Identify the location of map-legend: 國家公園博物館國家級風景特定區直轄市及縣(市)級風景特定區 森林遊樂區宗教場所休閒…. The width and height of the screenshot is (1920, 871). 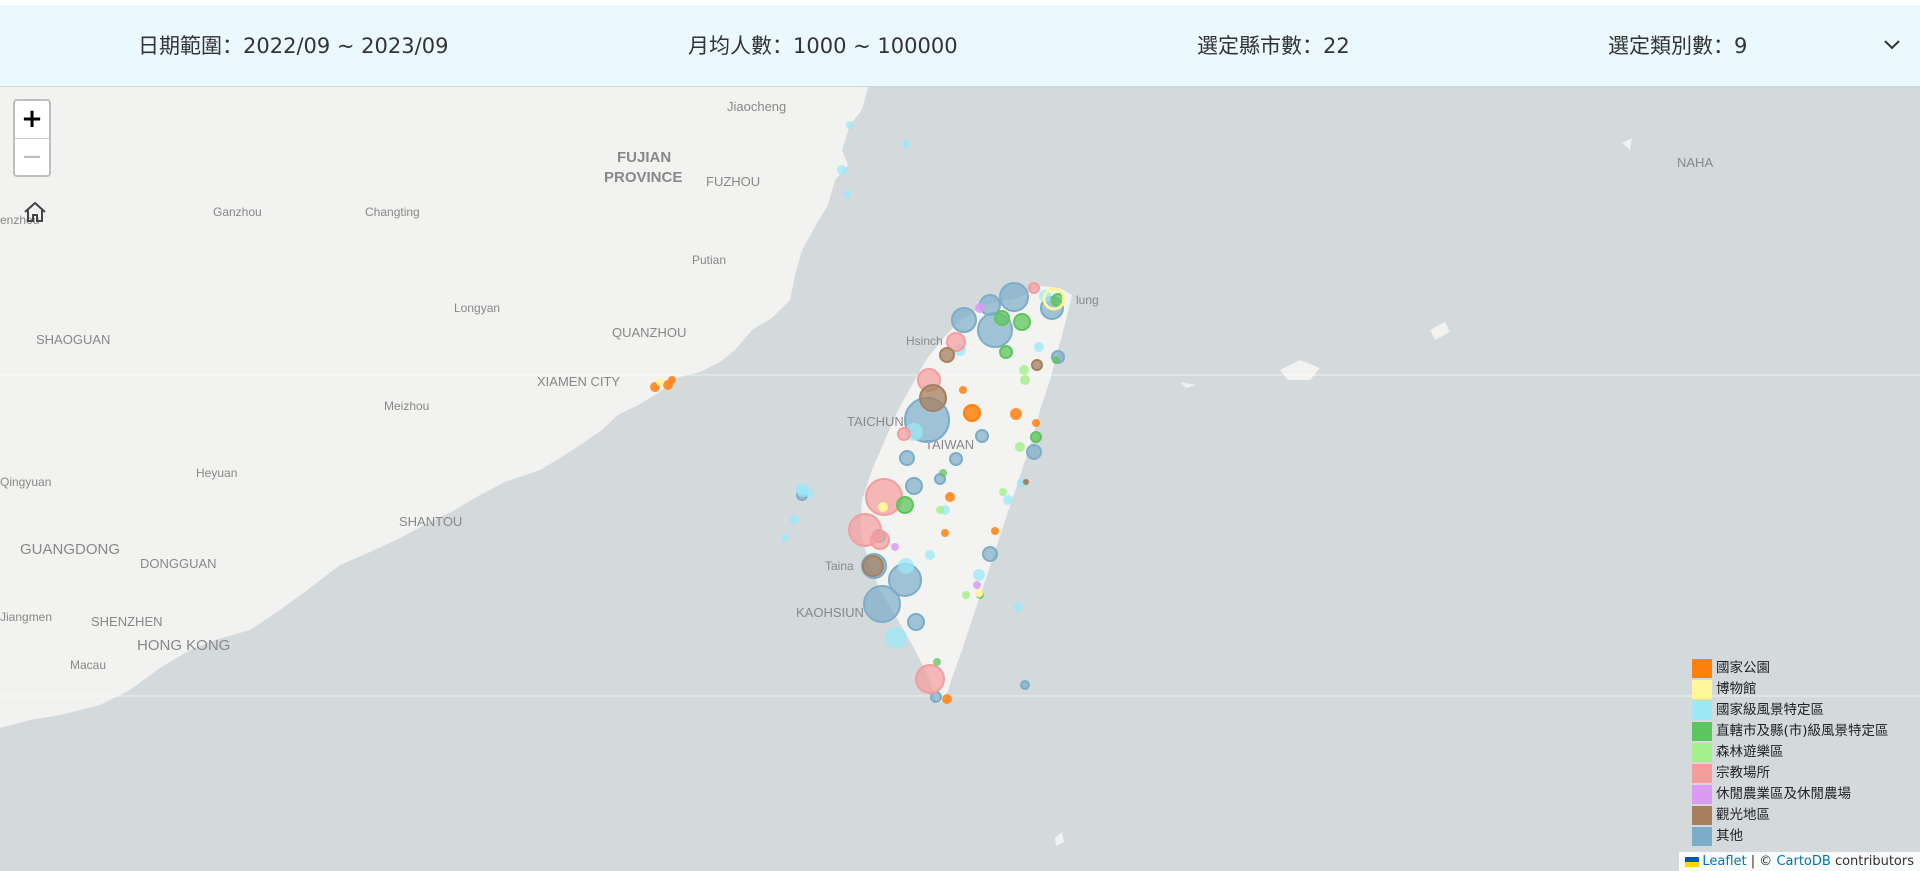
(1790, 752).